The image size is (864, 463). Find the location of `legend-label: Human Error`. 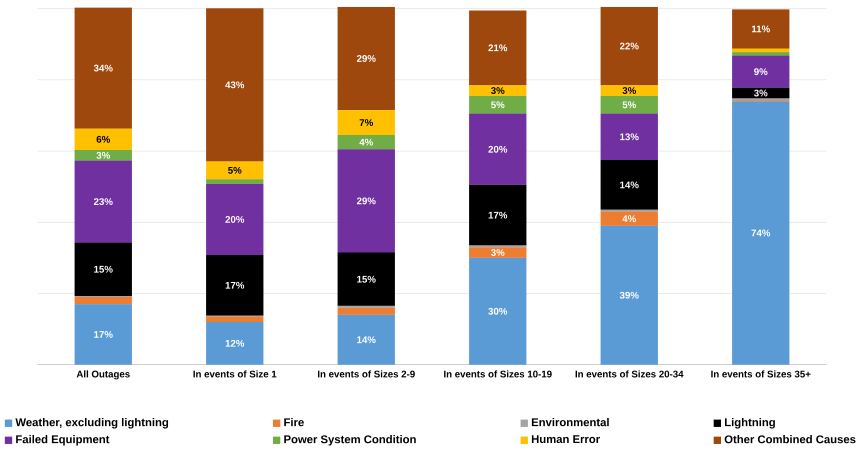

legend-label: Human Error is located at coordinates (566, 439).